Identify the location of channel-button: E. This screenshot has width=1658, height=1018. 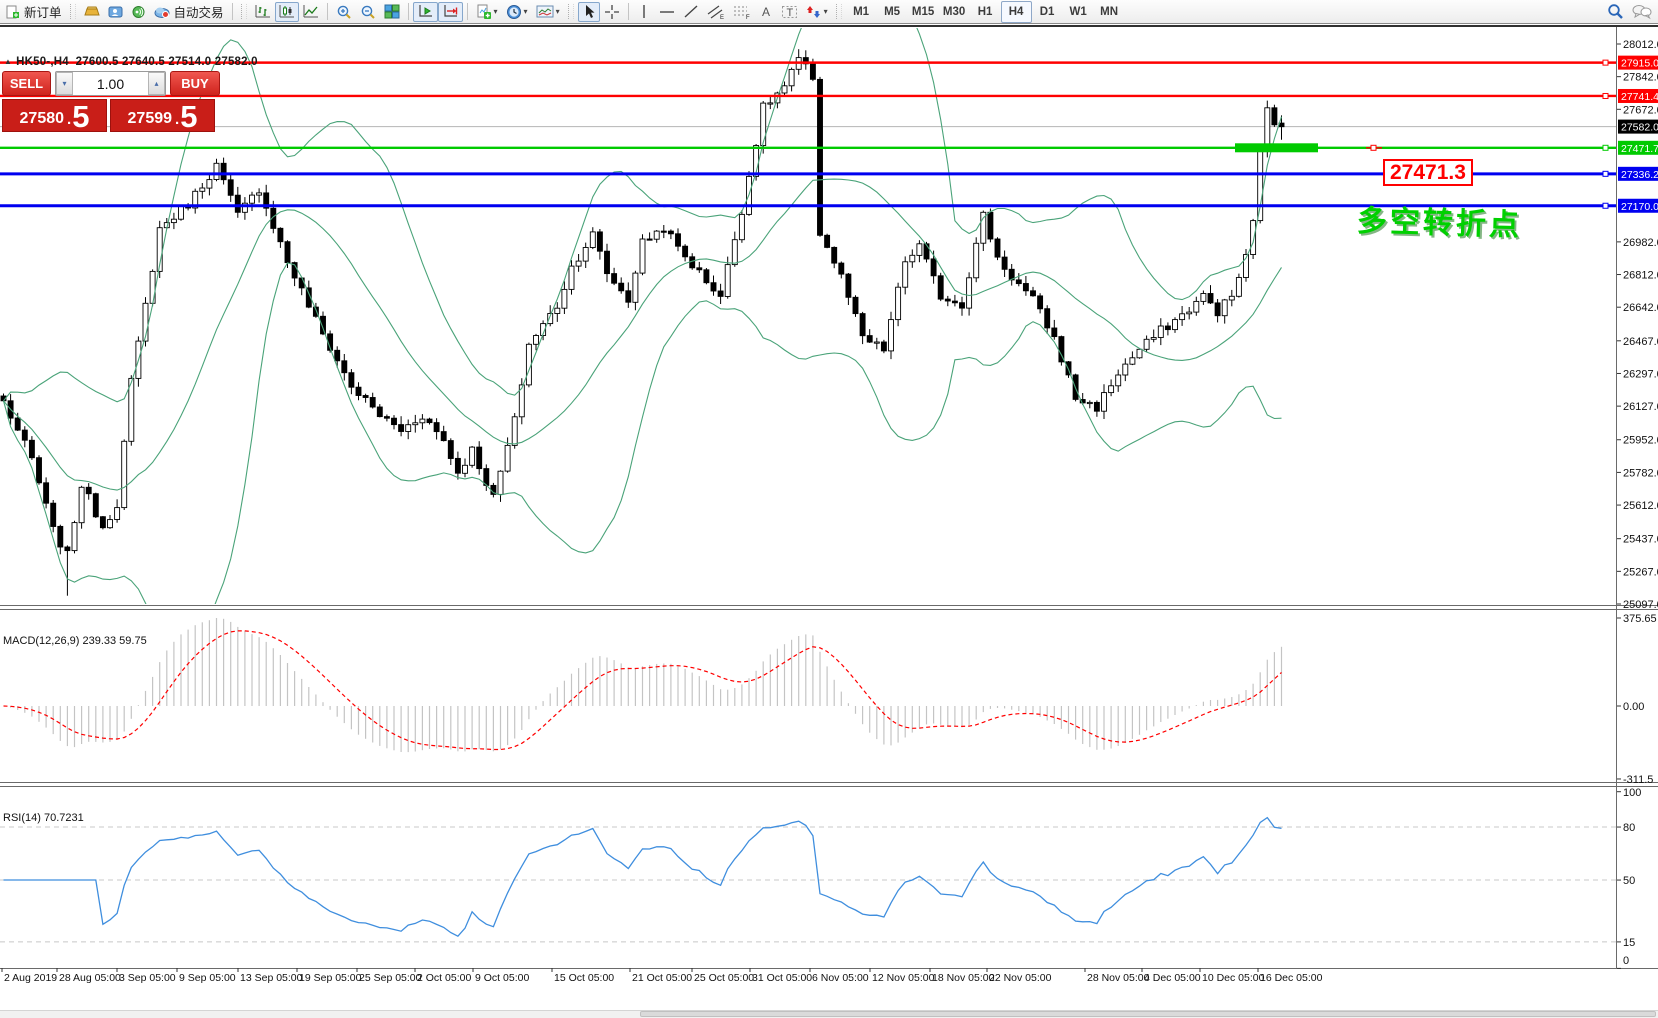
(716, 12).